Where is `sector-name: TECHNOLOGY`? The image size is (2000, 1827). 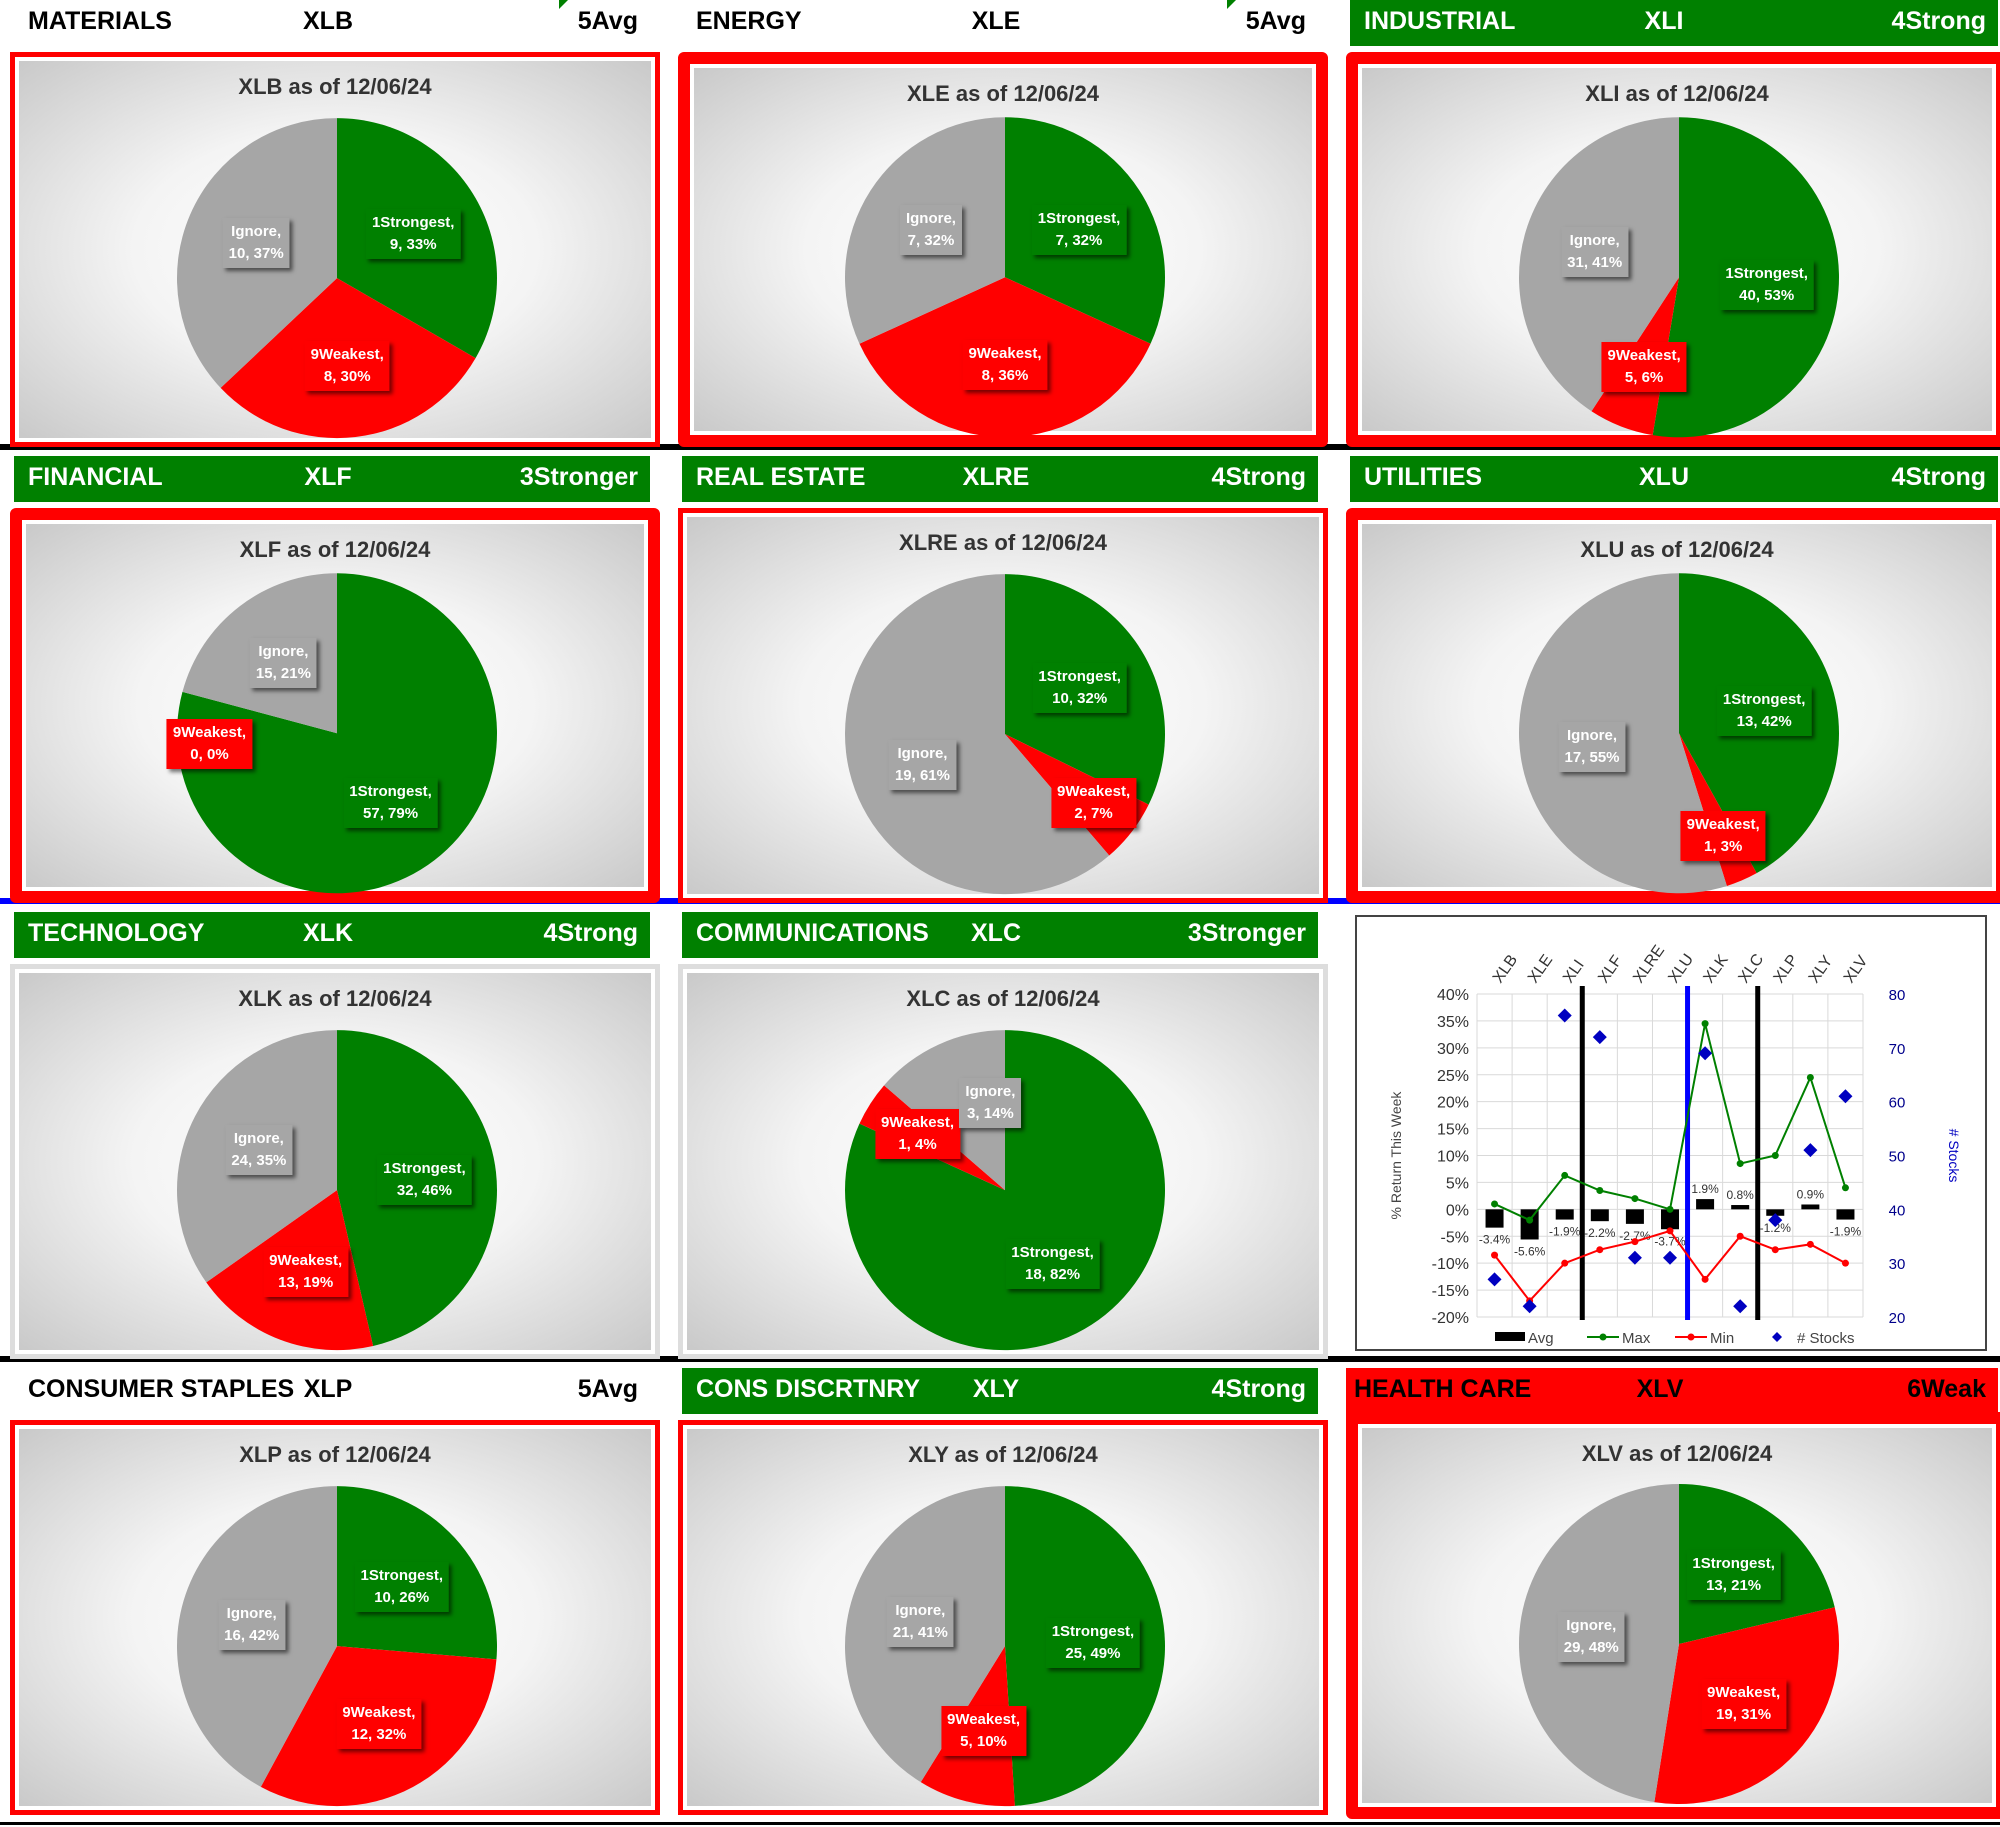
sector-name: TECHNOLOGY is located at coordinates (116, 933).